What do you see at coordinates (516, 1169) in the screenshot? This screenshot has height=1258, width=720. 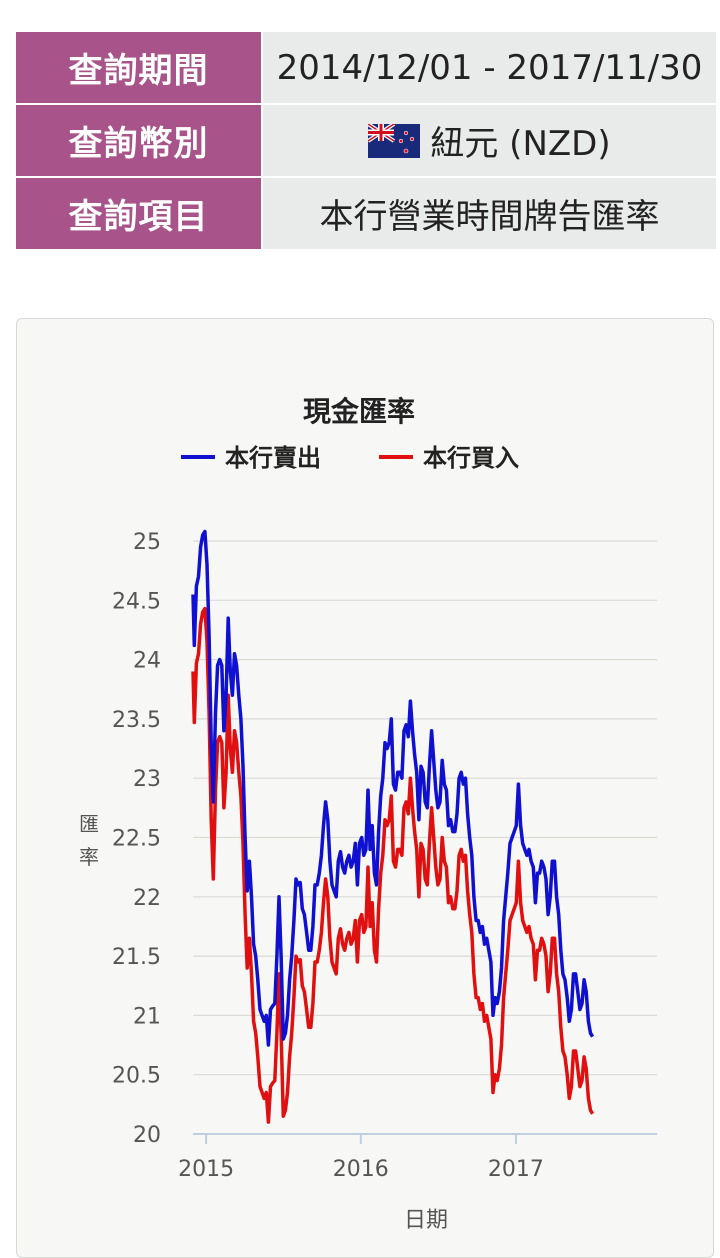 I see `x-tick-label: 2017` at bounding box center [516, 1169].